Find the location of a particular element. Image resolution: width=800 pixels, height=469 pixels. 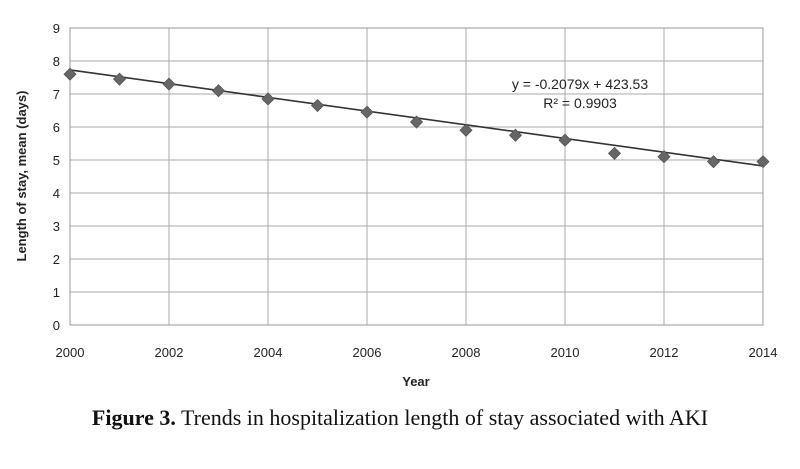

y-tick-label: 9 is located at coordinates (56, 28).